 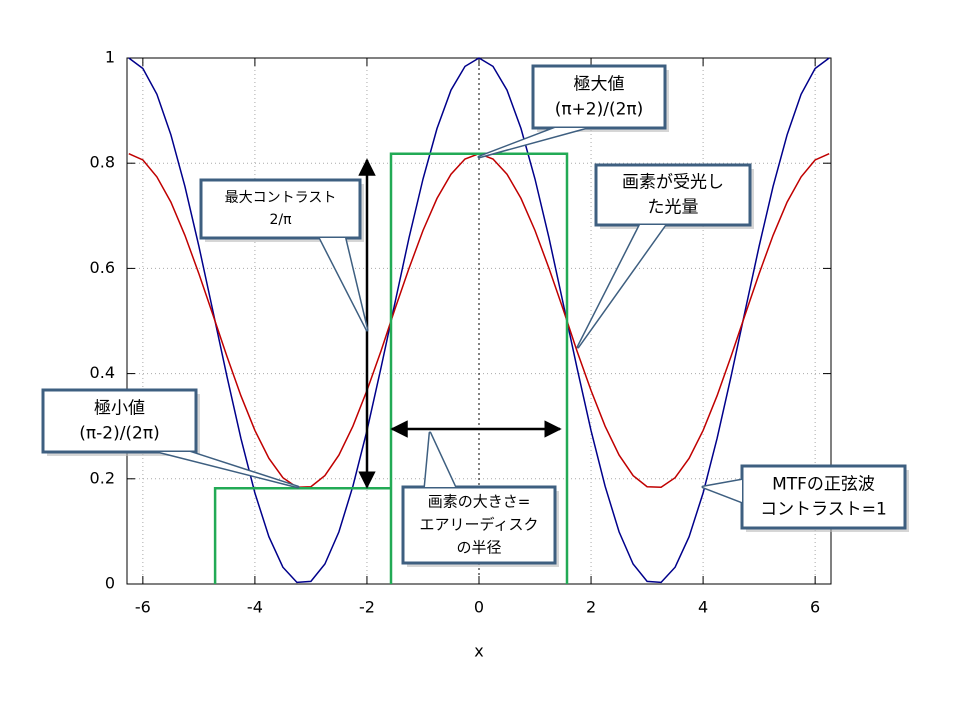 I want to click on x-tick-label: 0, so click(x=479, y=607).